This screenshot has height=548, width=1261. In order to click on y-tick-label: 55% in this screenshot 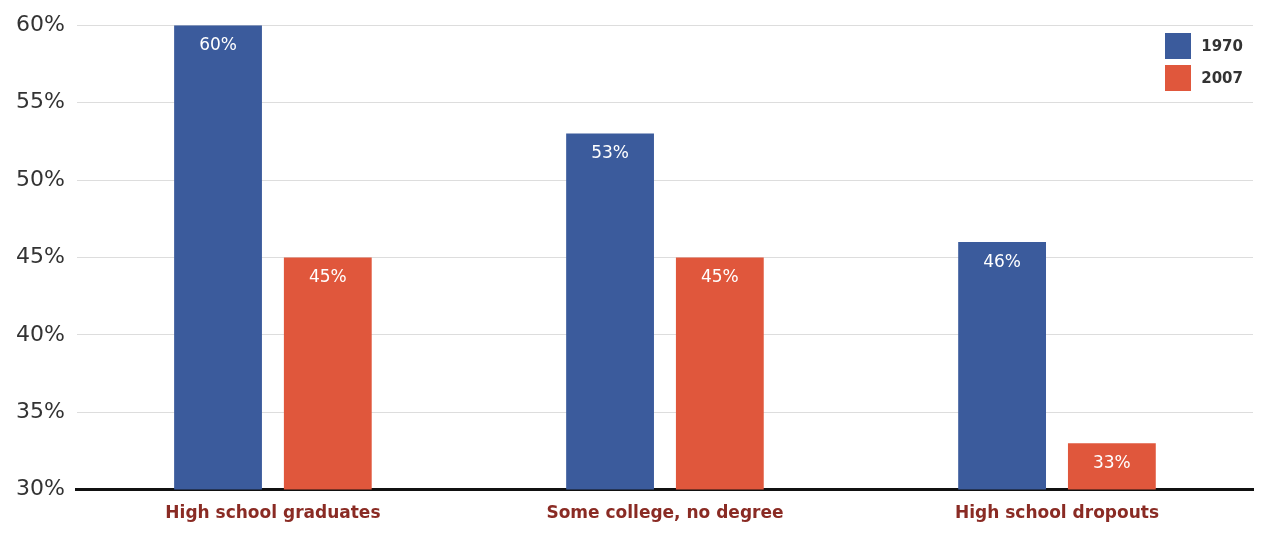, I will do `click(40, 101)`.